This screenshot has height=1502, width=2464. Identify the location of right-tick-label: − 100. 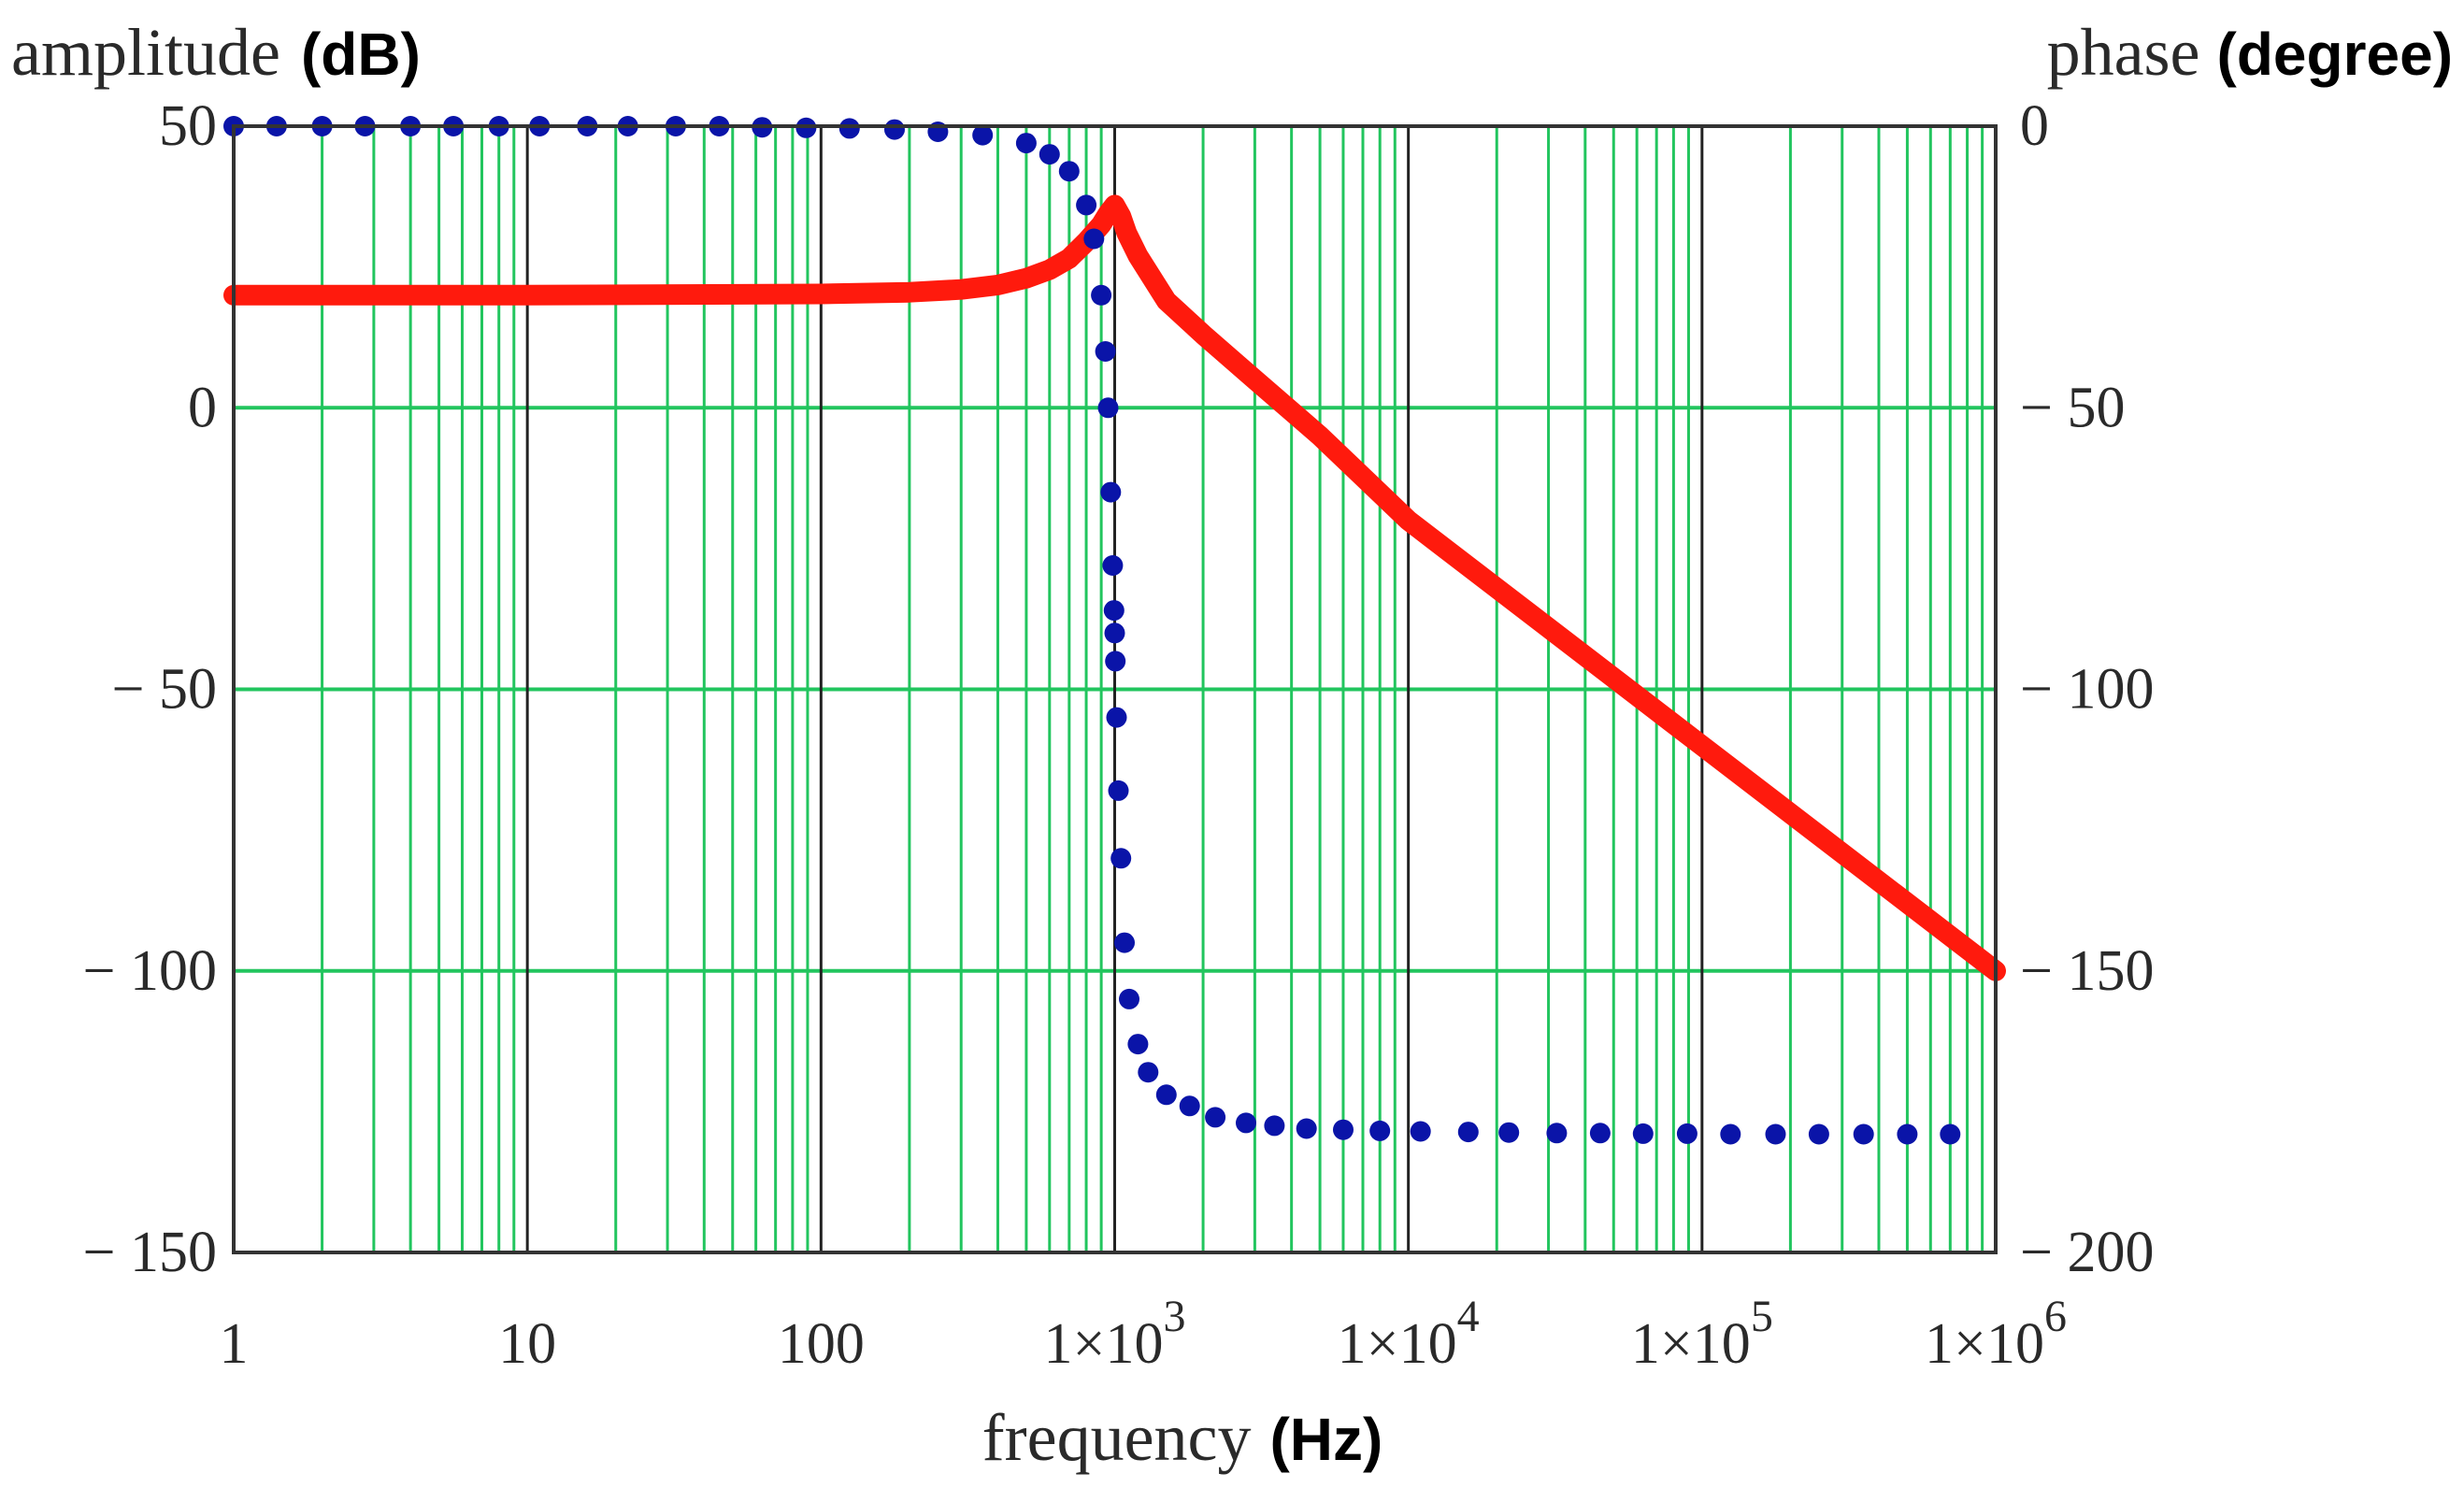
(2087, 690).